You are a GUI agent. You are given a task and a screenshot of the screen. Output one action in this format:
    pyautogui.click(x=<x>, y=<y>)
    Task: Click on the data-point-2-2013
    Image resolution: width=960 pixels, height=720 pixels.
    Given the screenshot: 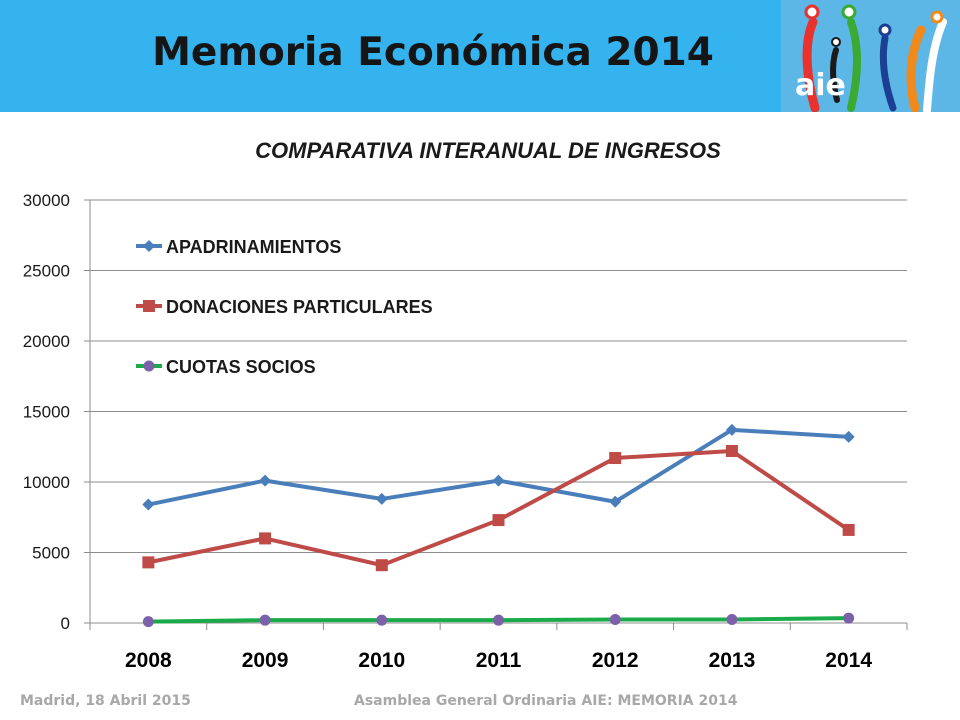 What is the action you would take?
    pyautogui.click(x=732, y=619)
    